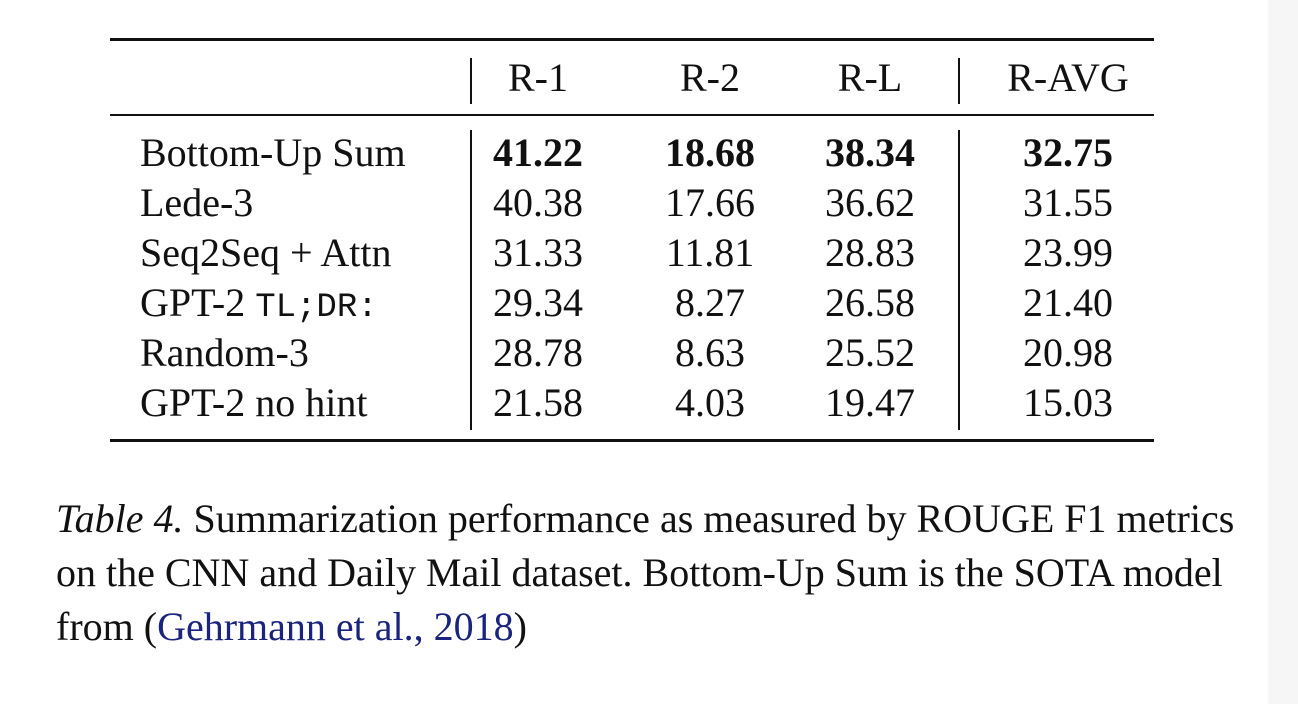  Describe the element at coordinates (710, 252) in the screenshot. I see `cell-value: 11.81` at that location.